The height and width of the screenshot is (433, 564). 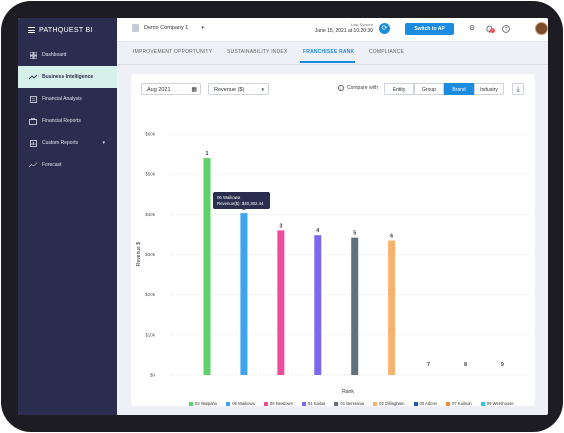 What do you see at coordinates (150, 214) in the screenshot?
I see `y-tick-label: $40k` at bounding box center [150, 214].